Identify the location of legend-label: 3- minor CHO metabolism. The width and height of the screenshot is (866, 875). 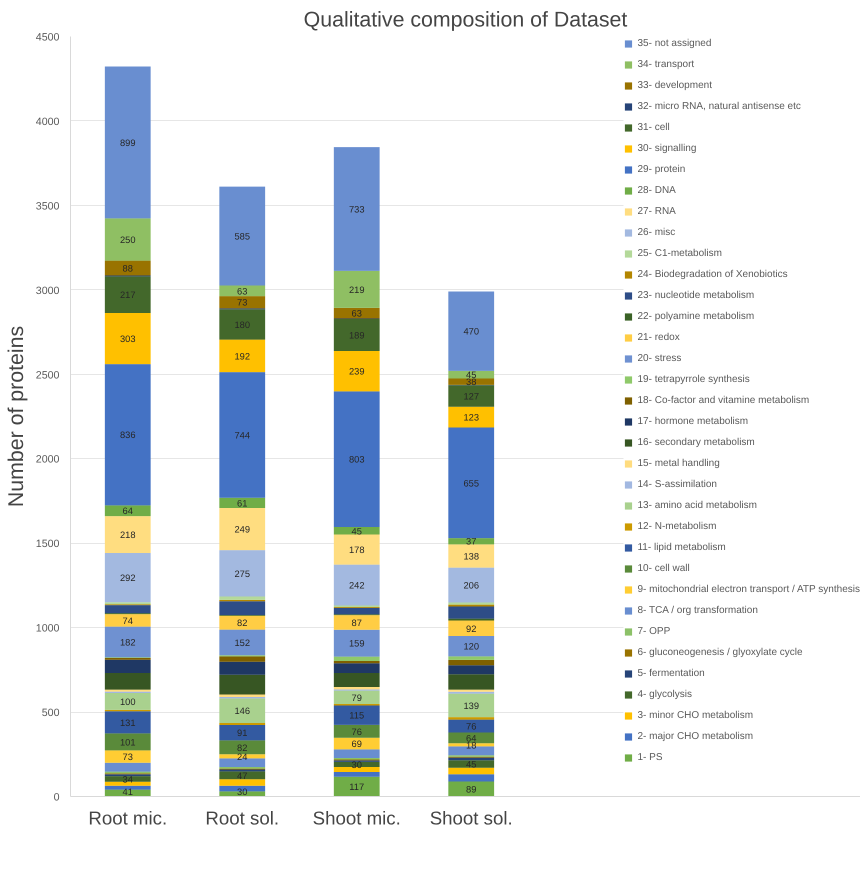
(695, 716).